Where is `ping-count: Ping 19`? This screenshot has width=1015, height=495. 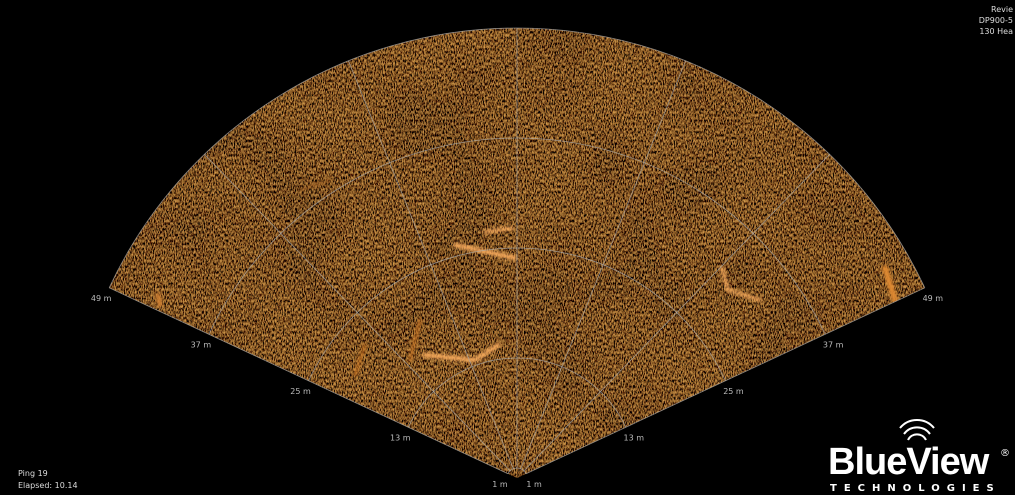
ping-count: Ping 19 is located at coordinates (33, 473).